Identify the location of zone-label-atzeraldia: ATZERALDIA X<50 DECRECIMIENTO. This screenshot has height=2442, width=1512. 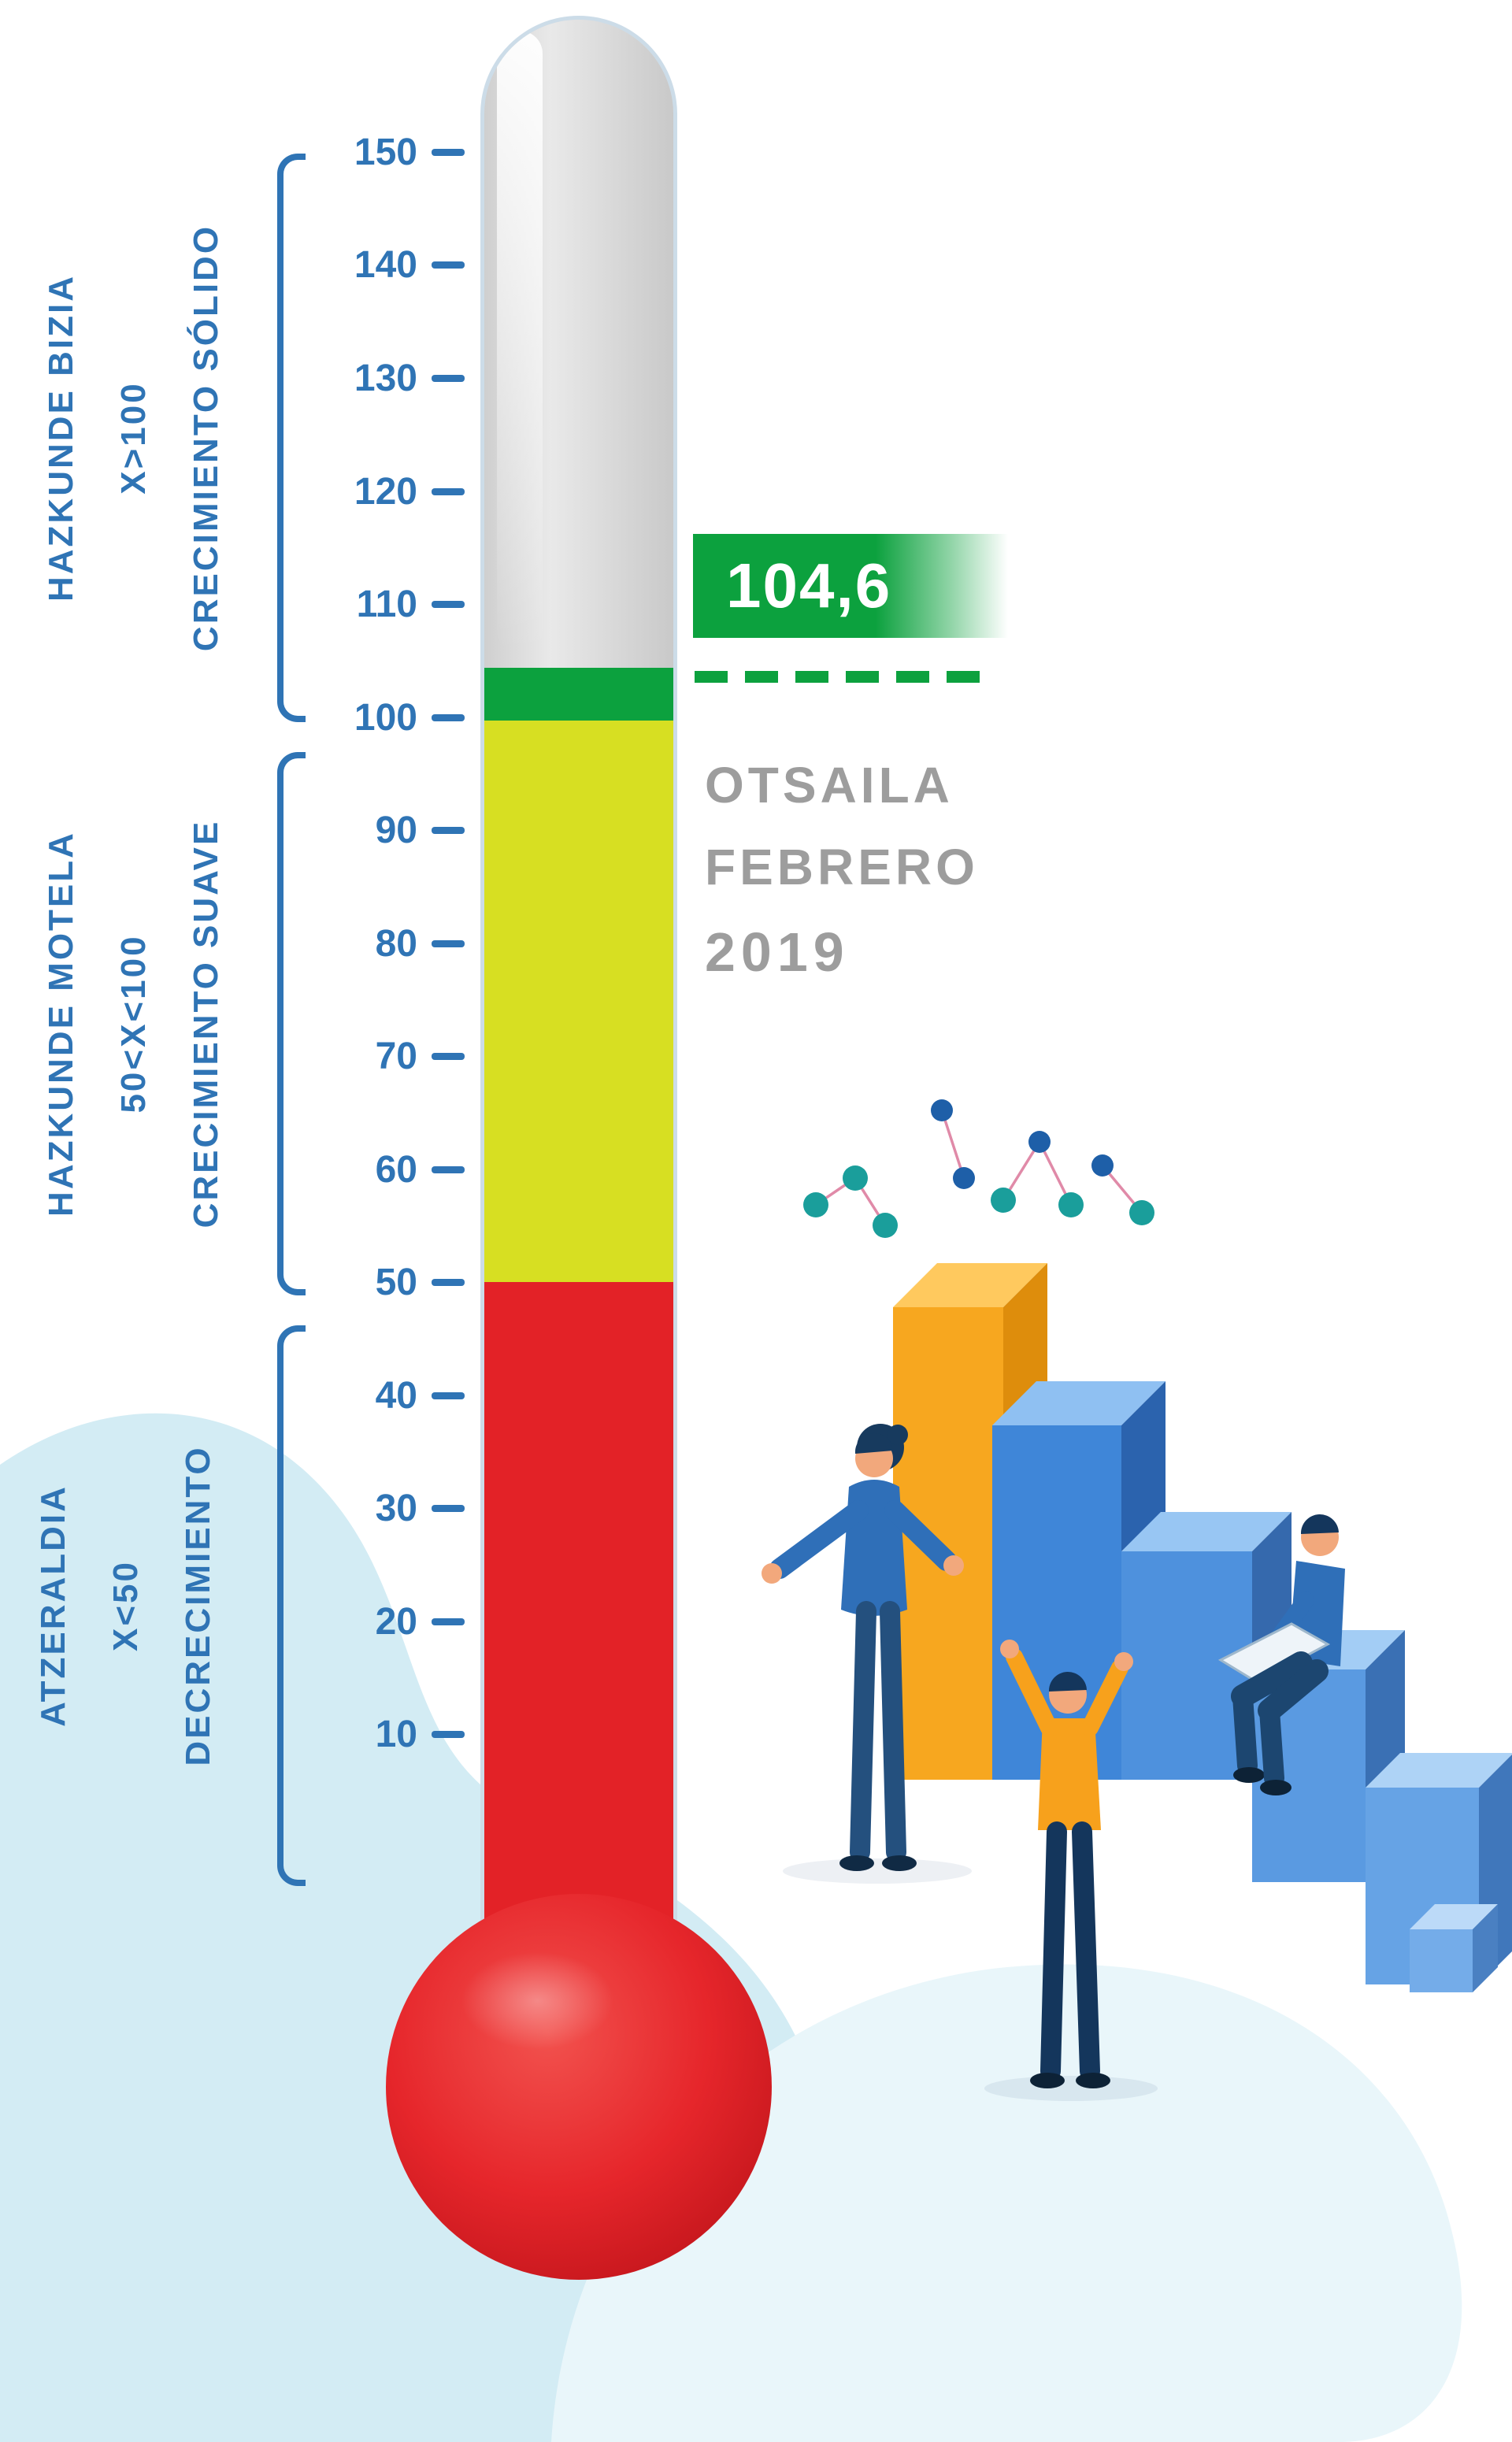
(126, 1605).